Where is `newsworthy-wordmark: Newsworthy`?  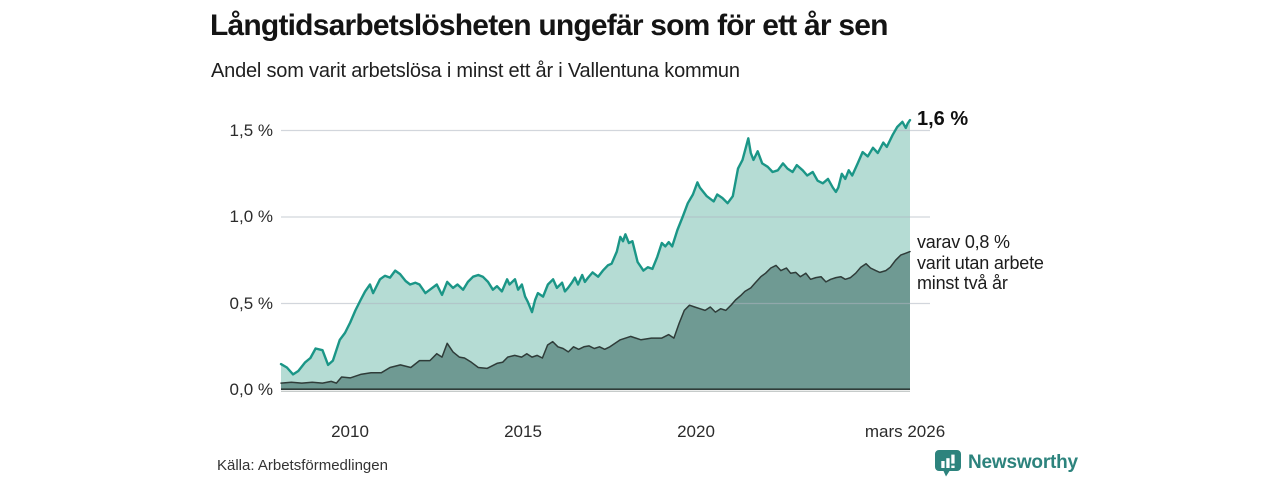 newsworthy-wordmark: Newsworthy is located at coordinates (1023, 462).